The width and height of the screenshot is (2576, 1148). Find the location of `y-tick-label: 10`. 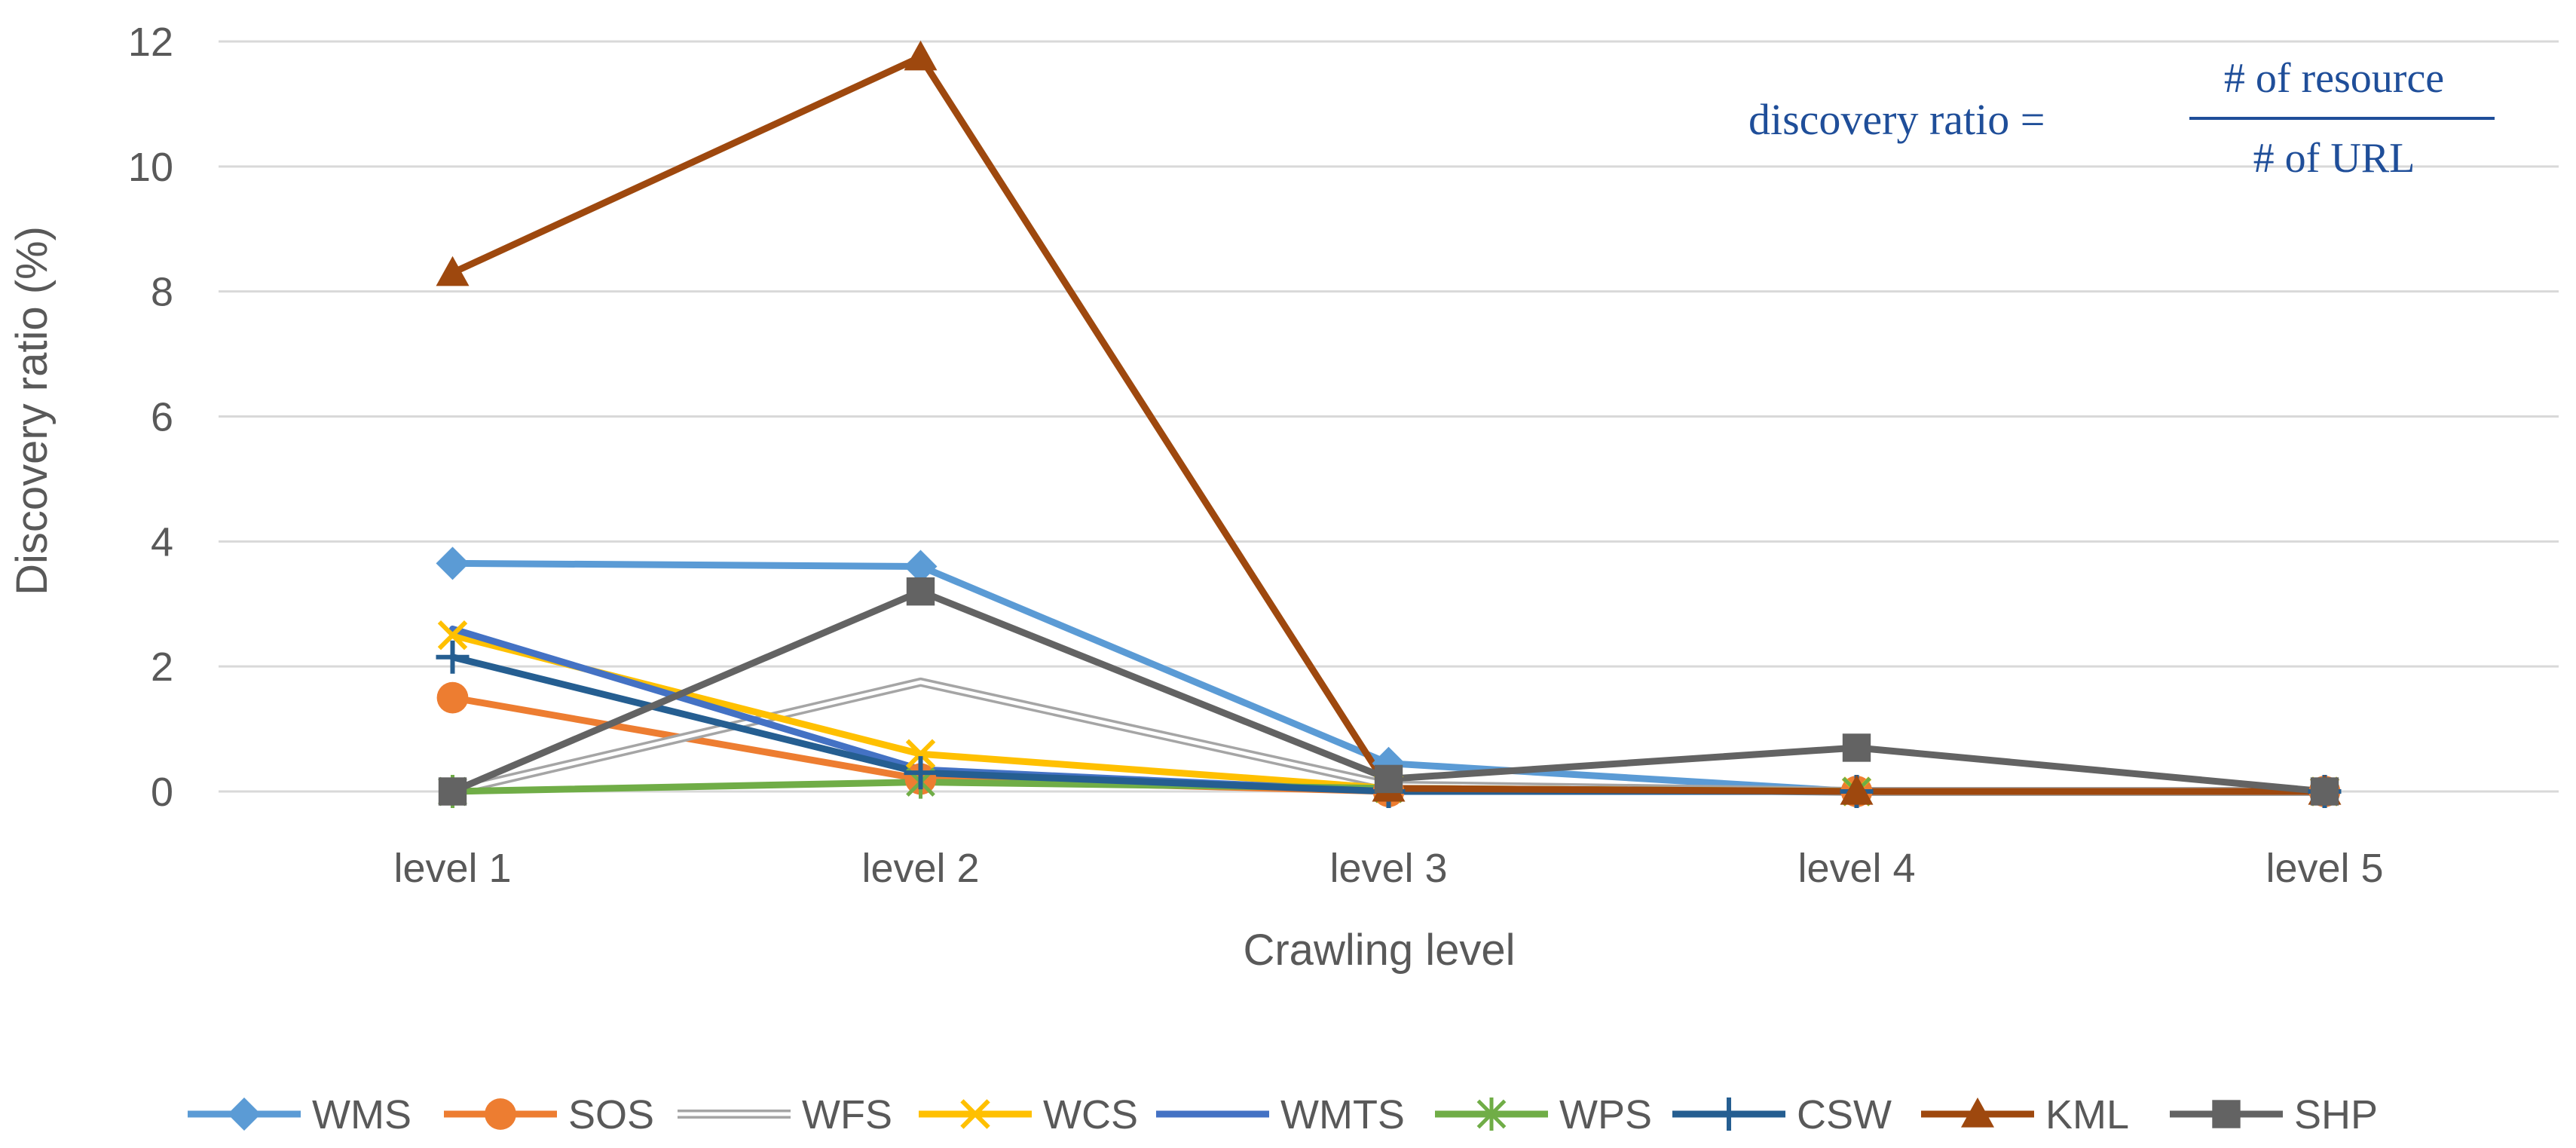

y-tick-label: 10 is located at coordinates (150, 167).